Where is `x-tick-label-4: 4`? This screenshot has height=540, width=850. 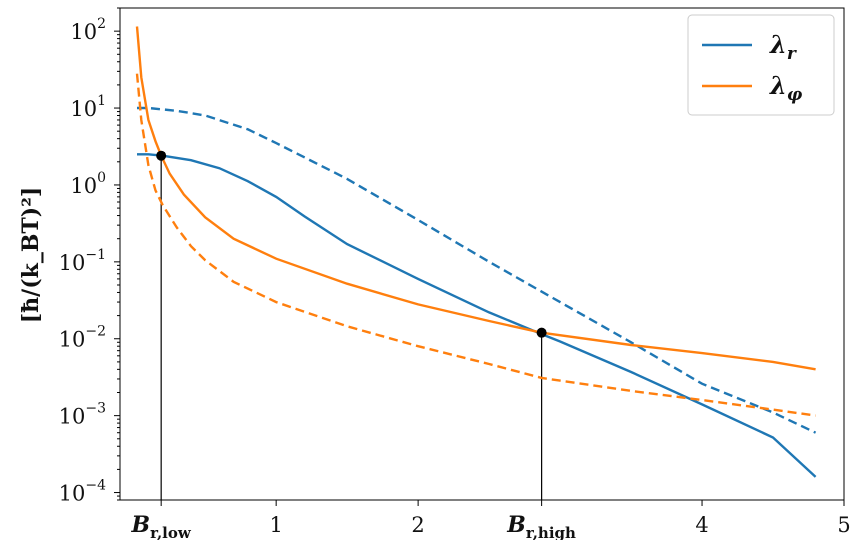
x-tick-label-4: 4 is located at coordinates (701, 525).